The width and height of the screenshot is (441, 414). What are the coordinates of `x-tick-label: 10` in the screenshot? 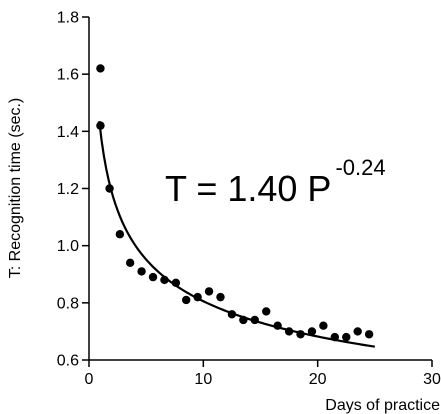 It's located at (203, 379).